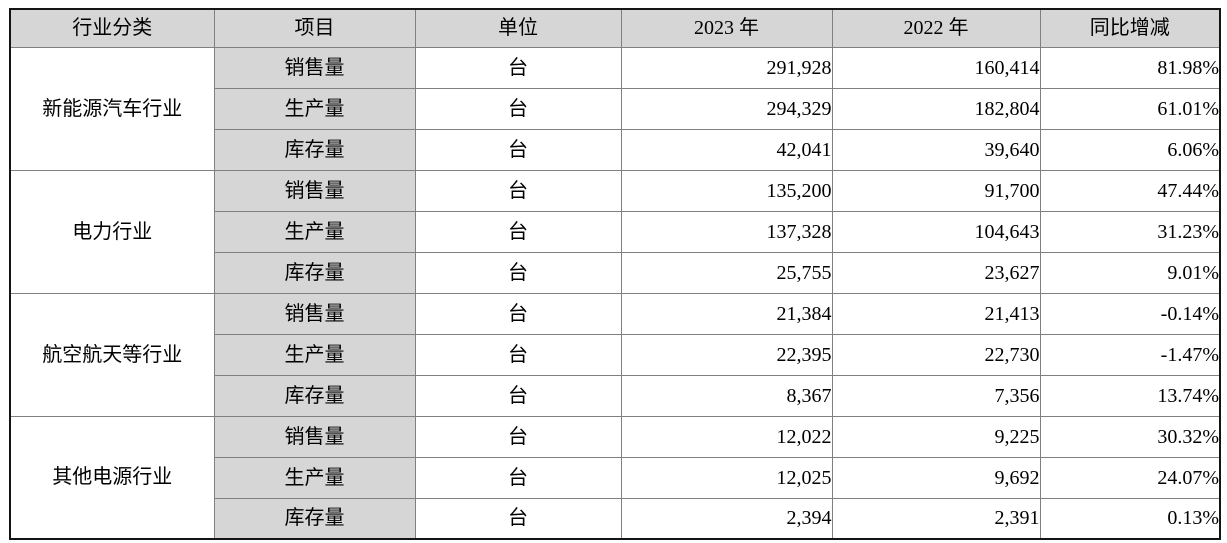  What do you see at coordinates (726, 477) in the screenshot?
I see `value-2023-cell: 12,025` at bounding box center [726, 477].